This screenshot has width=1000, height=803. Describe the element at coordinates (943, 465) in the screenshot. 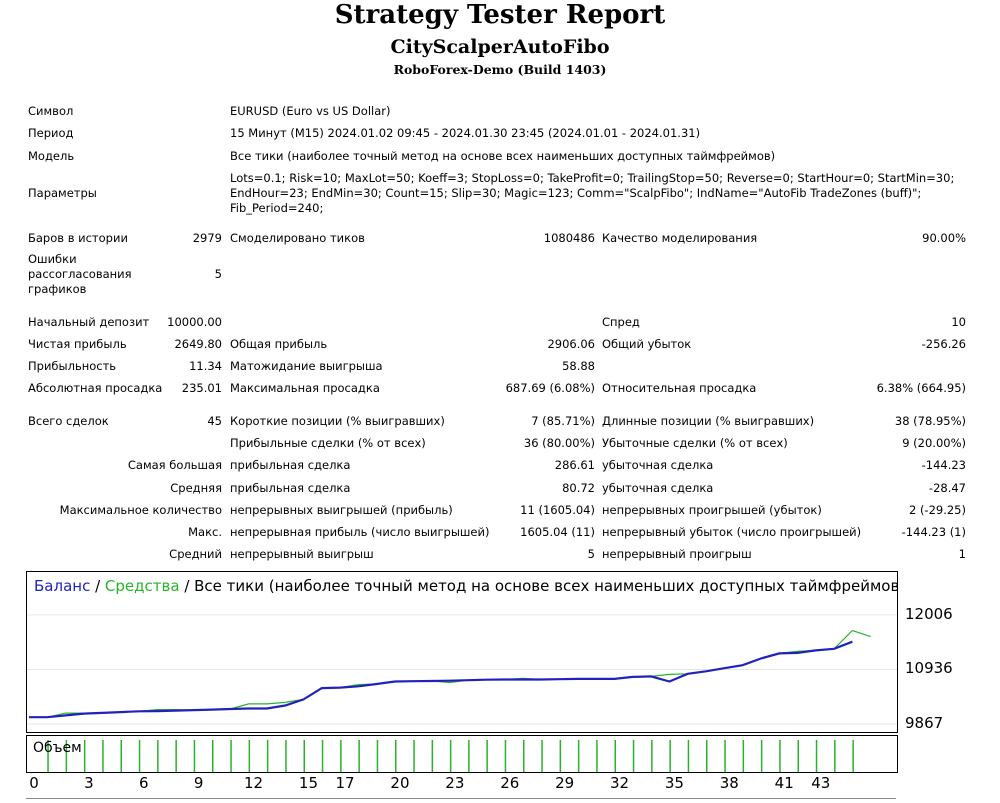

I see `largest-loss-value: -144.23` at that location.